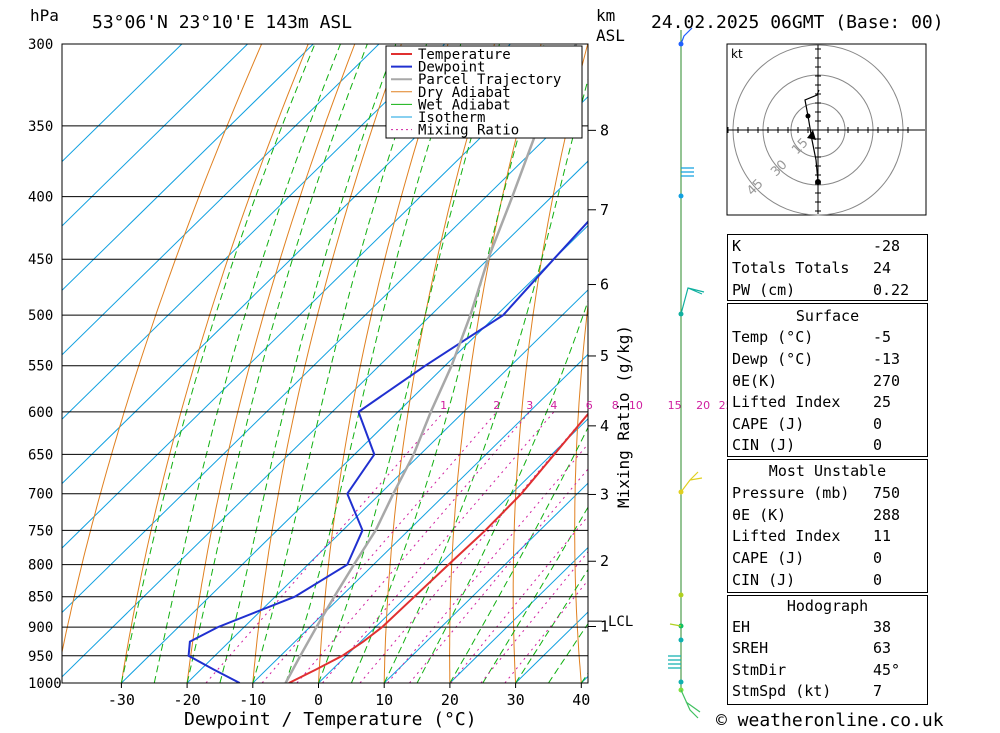 This screenshot has height=733, width=1000. What do you see at coordinates (818, 182) in the screenshot?
I see `hodograph-surface-point` at bounding box center [818, 182].